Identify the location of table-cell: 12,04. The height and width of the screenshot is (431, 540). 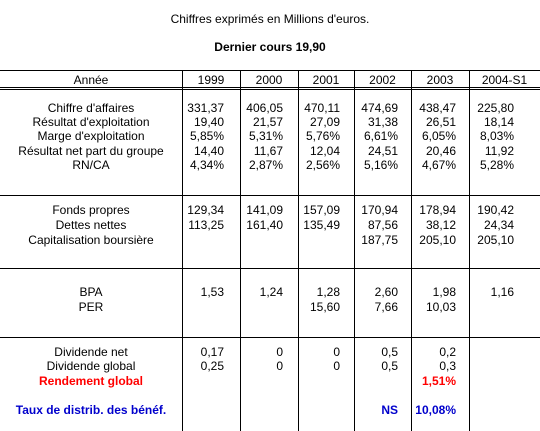
(324, 151).